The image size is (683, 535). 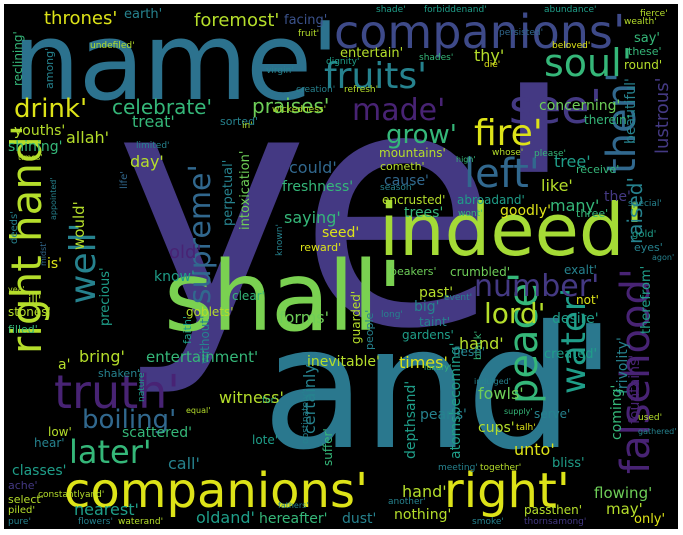 What do you see at coordinates (550, 154) in the screenshot?
I see `word-please: please'` at bounding box center [550, 154].